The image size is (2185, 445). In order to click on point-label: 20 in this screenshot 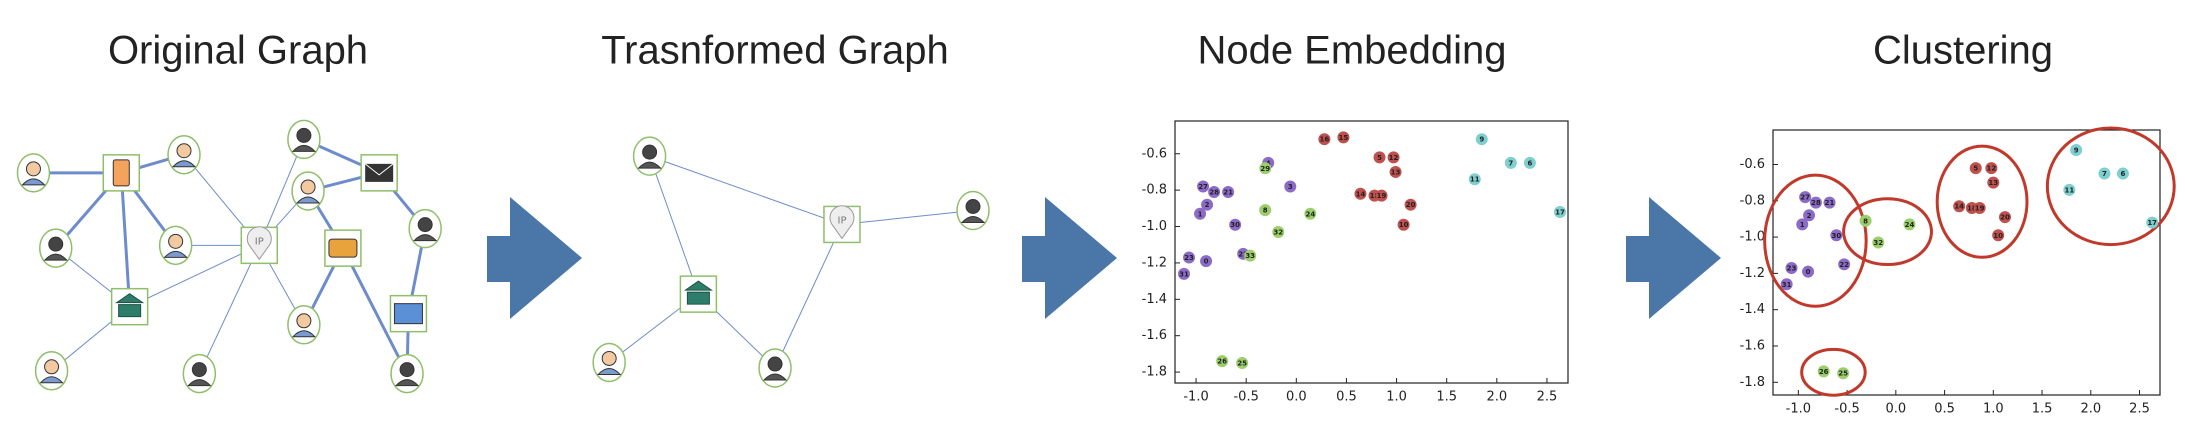, I will do `click(1411, 205)`.